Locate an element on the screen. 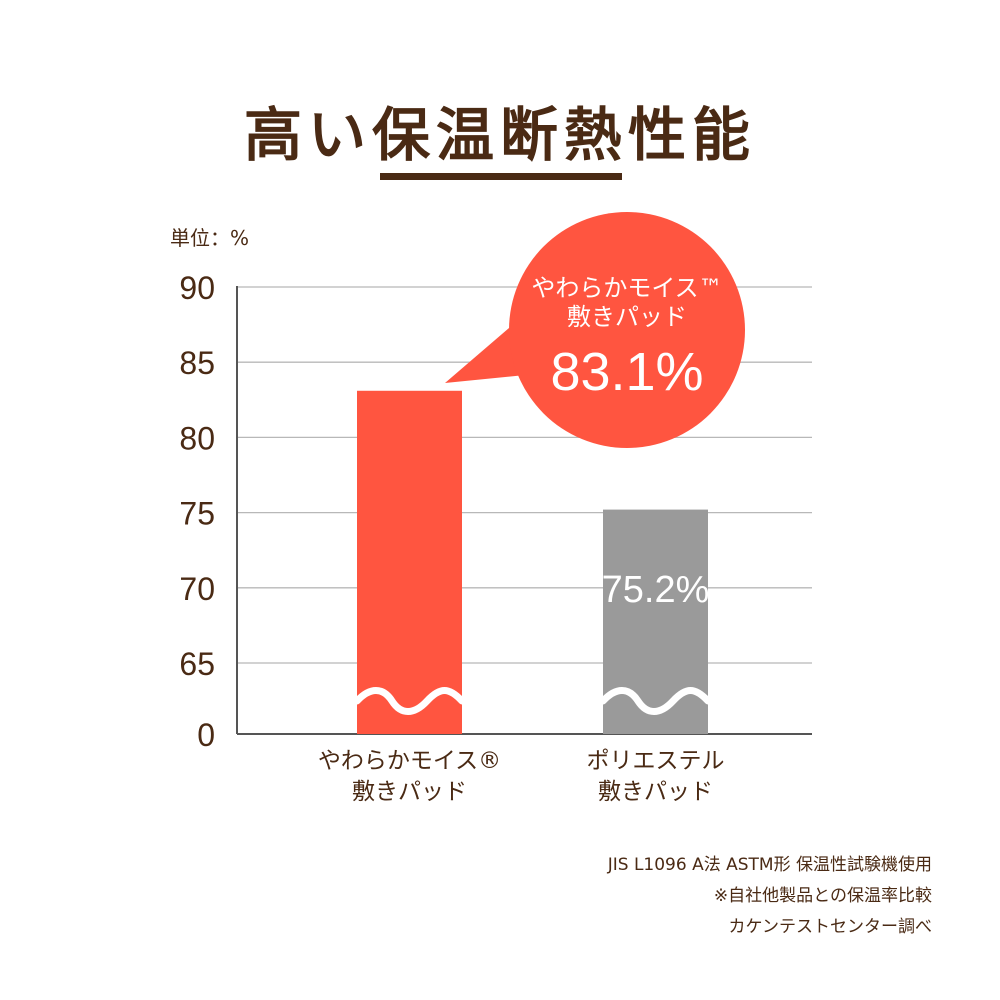 The height and width of the screenshot is (1000, 1000). page-title: 高い保温断熱性能 is located at coordinates (499, 135).